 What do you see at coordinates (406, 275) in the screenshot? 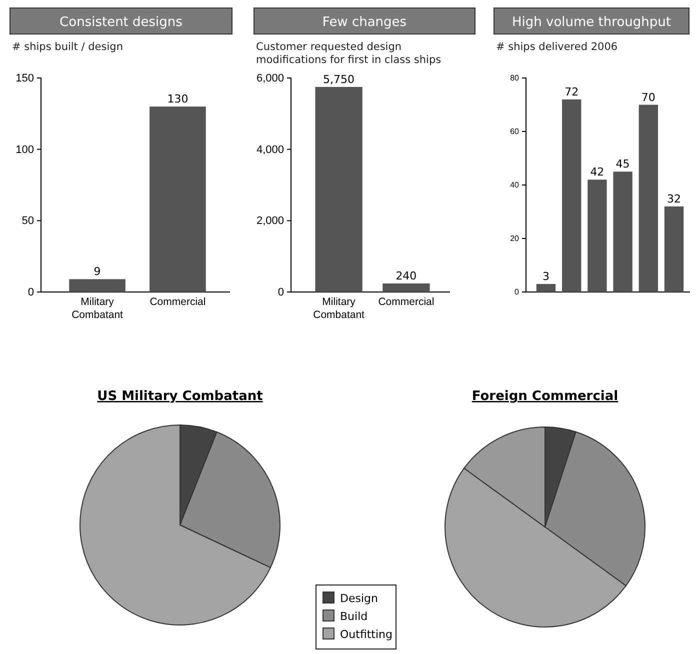
I see `data-label: 240` at bounding box center [406, 275].